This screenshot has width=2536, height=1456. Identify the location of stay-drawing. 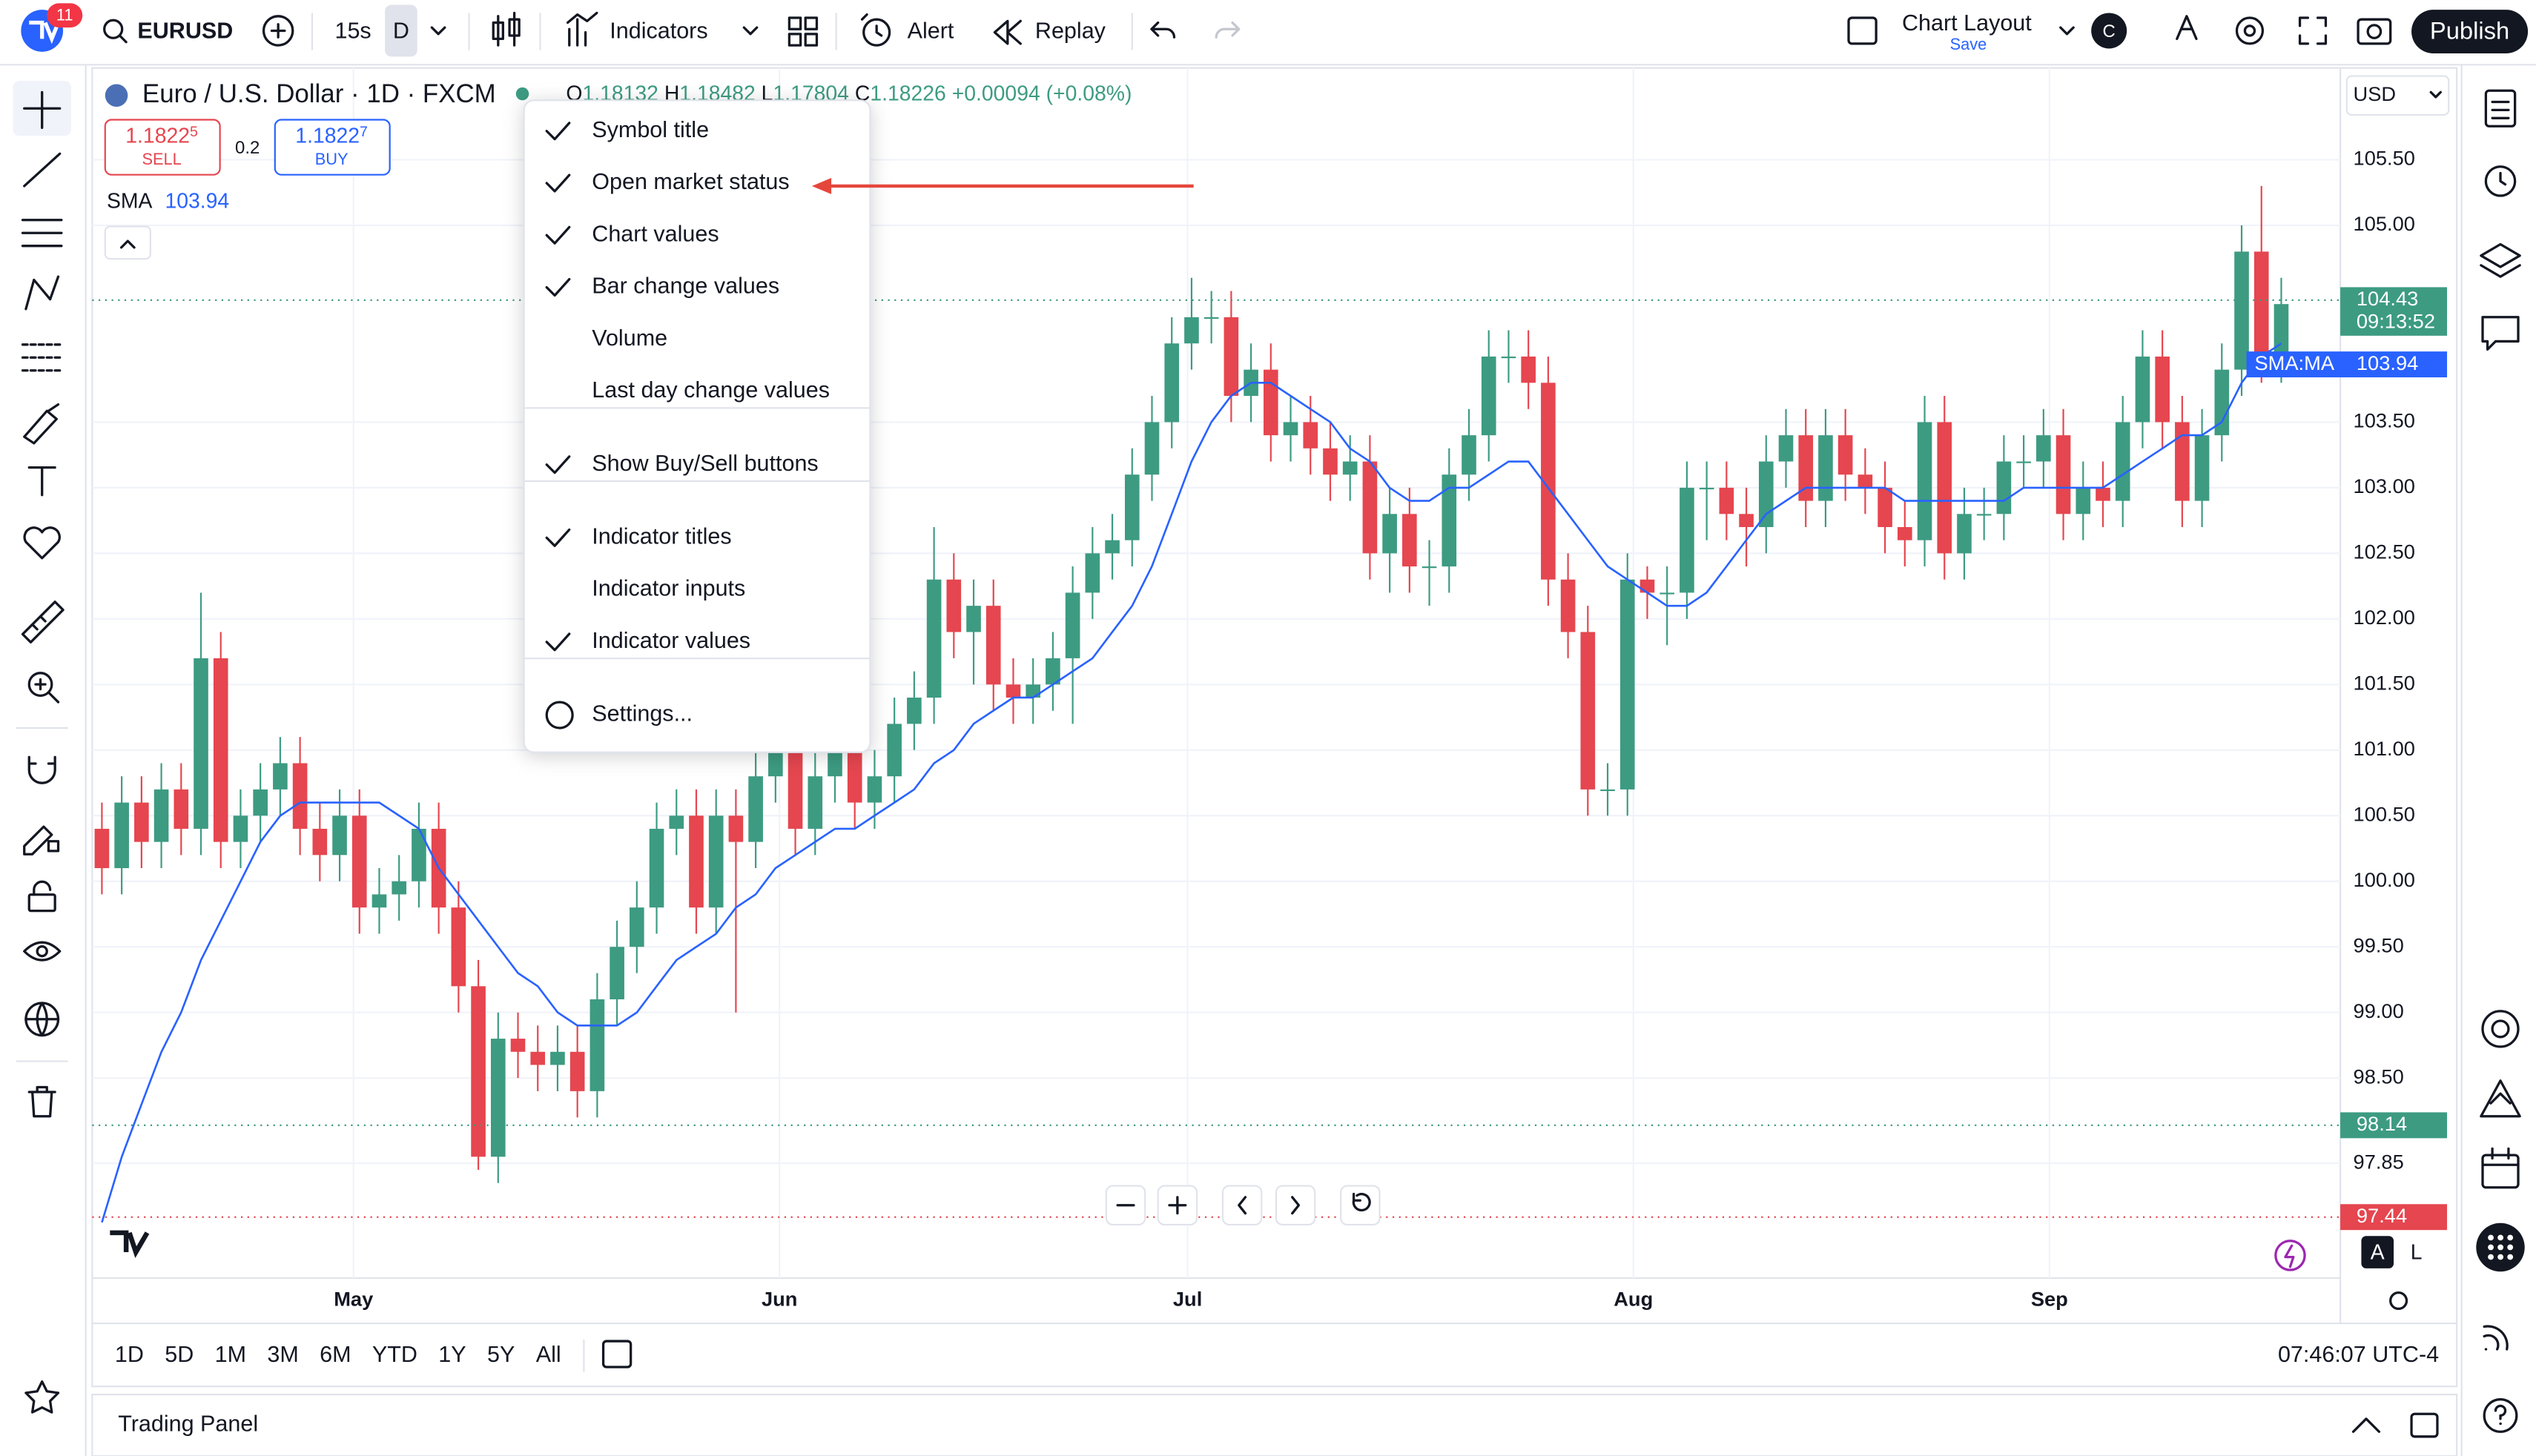
(42, 840).